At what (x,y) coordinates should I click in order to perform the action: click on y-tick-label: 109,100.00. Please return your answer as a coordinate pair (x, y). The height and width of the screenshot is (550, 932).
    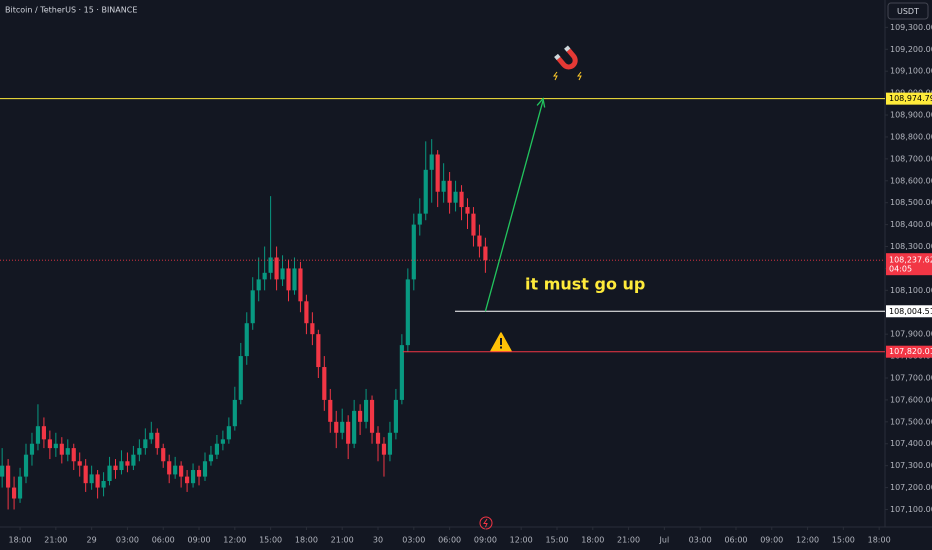
    Looking at the image, I should click on (911, 71).